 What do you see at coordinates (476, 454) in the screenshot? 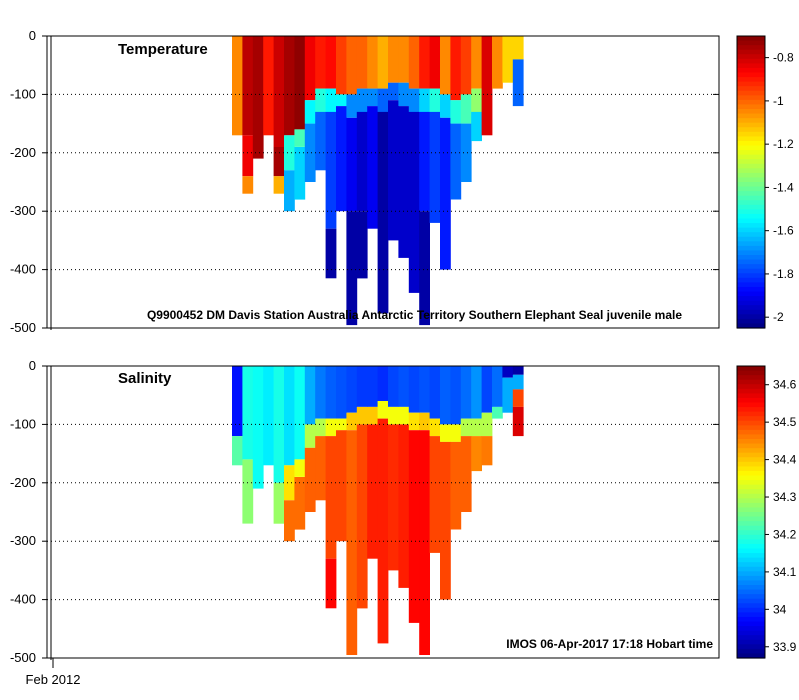
I see `cell-p23-l2` at bounding box center [476, 454].